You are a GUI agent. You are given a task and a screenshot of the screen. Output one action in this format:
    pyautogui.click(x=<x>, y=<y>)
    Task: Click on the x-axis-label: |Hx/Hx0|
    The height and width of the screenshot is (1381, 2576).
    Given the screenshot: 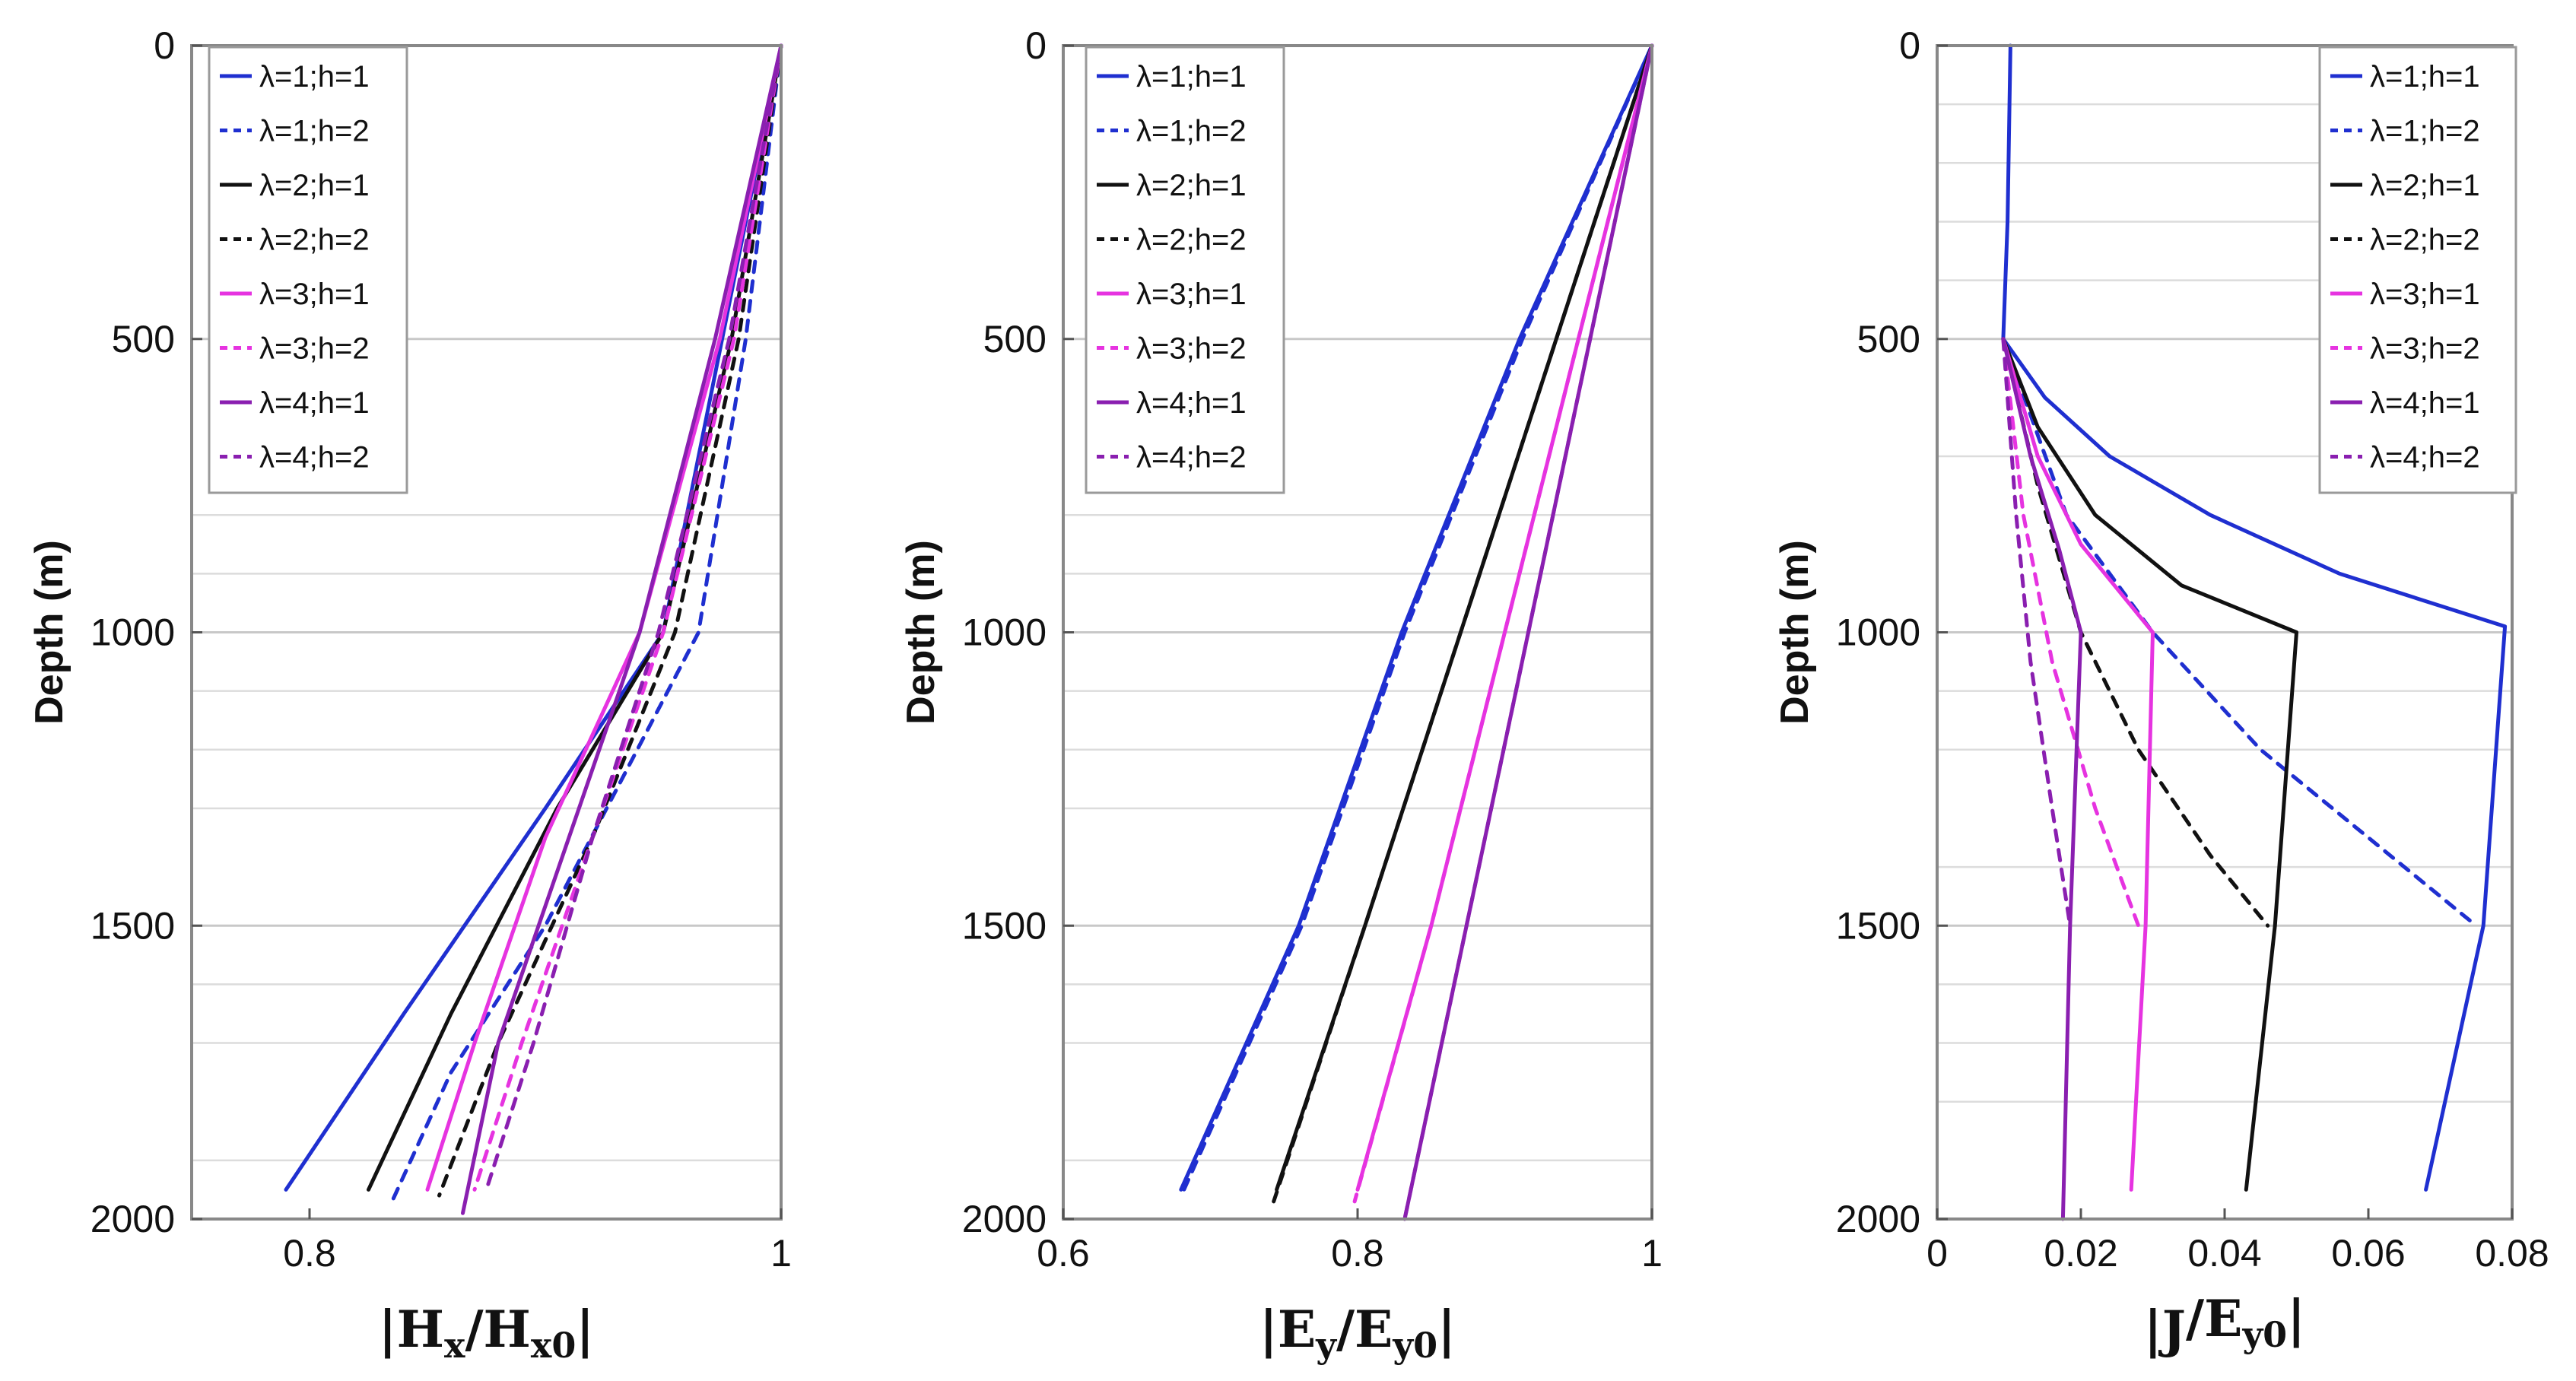 What is the action you would take?
    pyautogui.click(x=487, y=1333)
    